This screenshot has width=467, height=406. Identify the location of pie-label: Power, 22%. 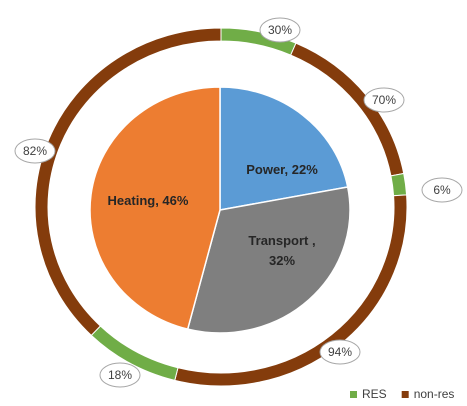
(282, 169).